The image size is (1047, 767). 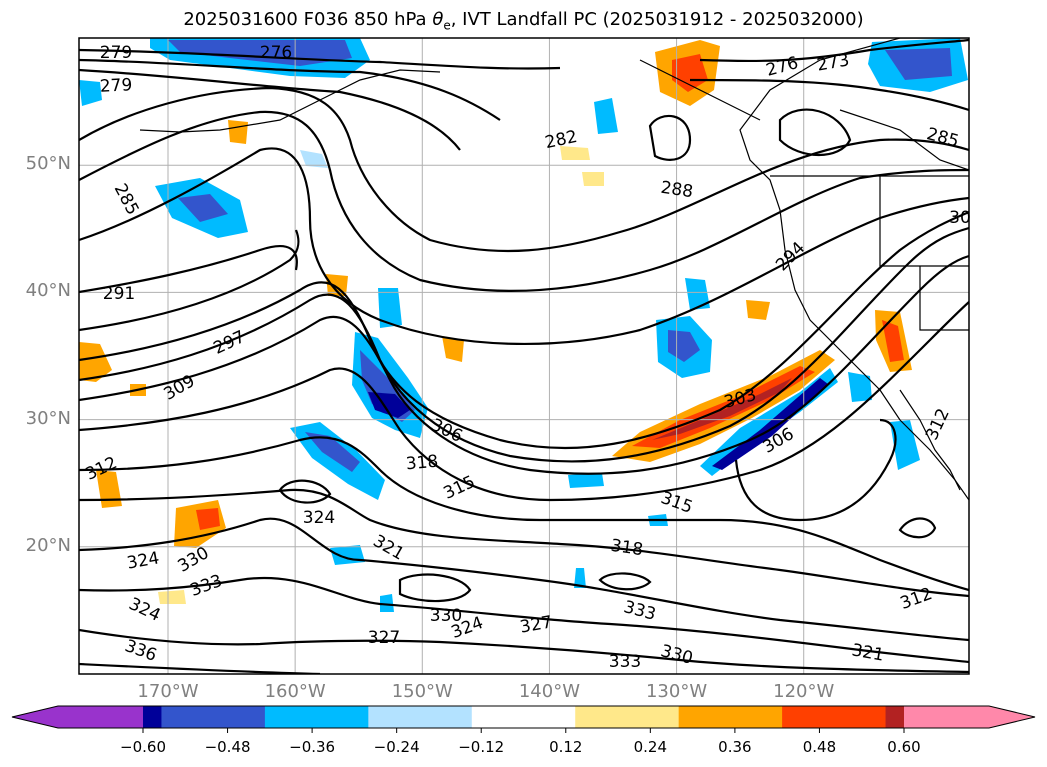 I want to click on shade-p4-warm, so click(x=758, y=310).